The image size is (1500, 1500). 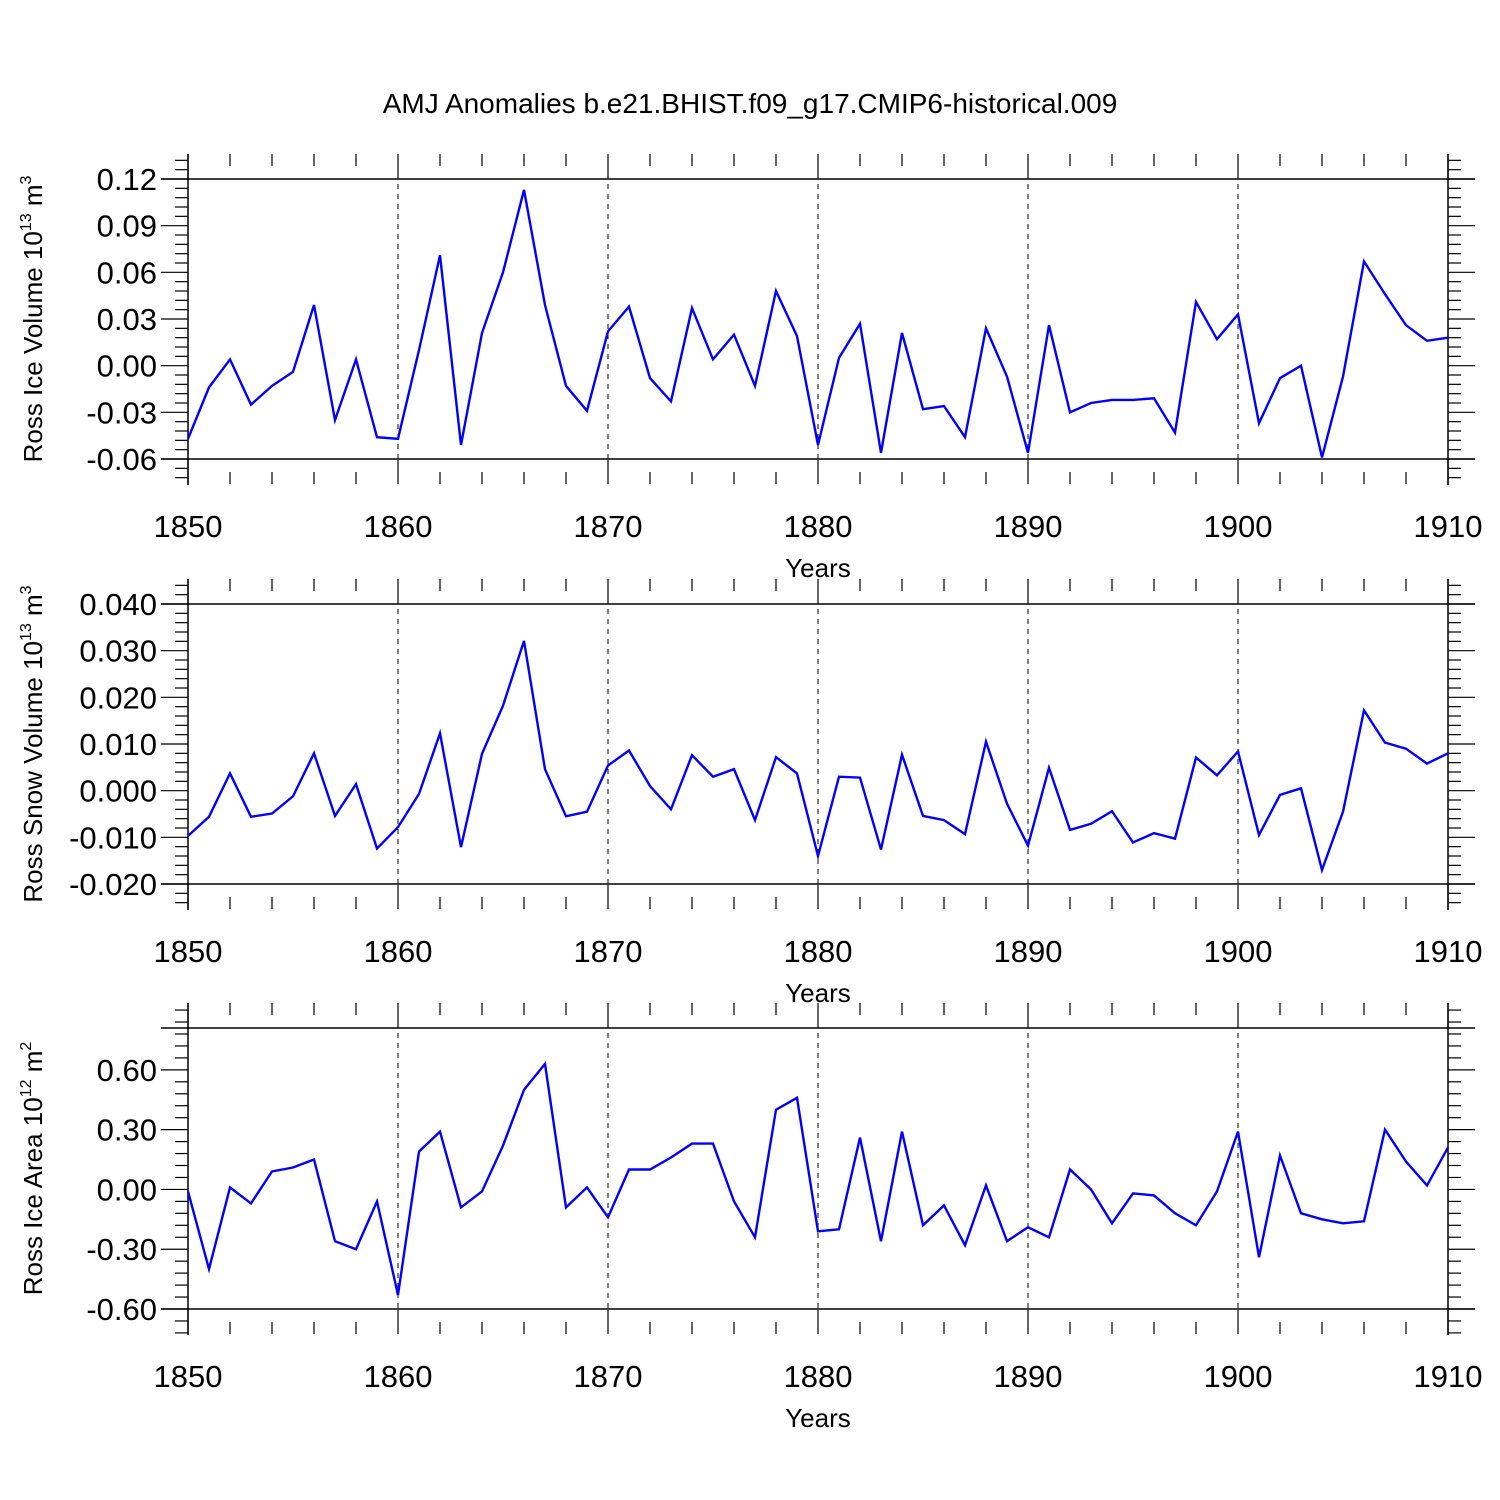 I want to click on panel-2-y-tick-label: 0.020, so click(x=118, y=697).